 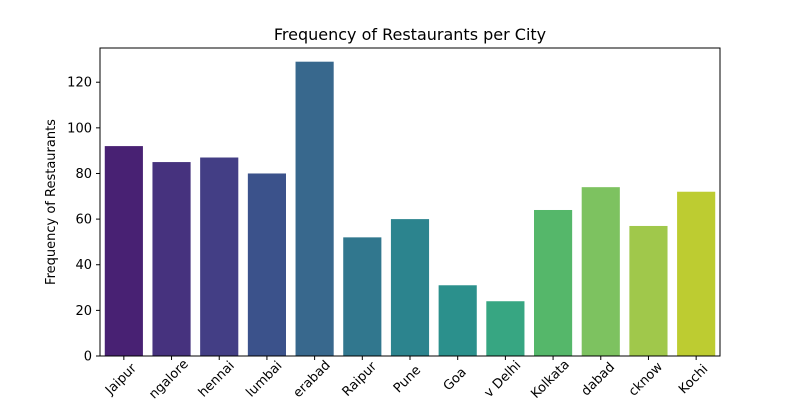 I want to click on x-tick-label: lumbai, so click(x=264, y=379).